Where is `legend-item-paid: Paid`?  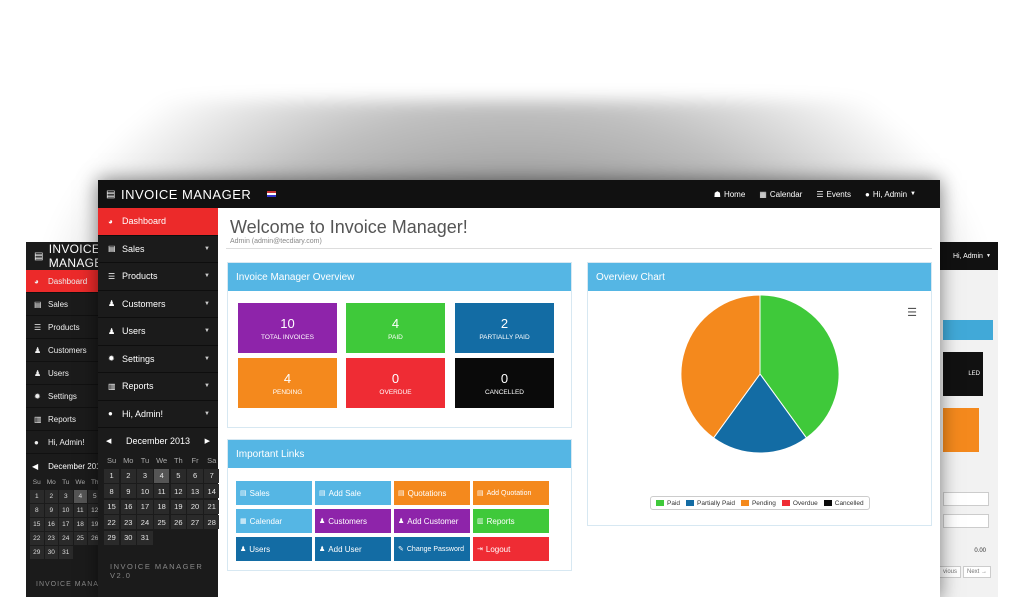 legend-item-paid: Paid is located at coordinates (668, 503).